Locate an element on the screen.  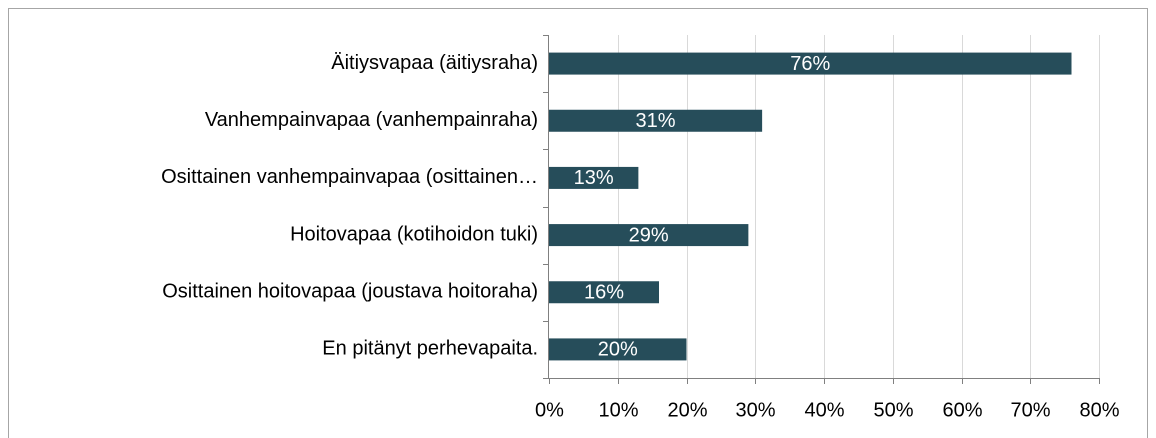
data-label: 16% is located at coordinates (604, 293).